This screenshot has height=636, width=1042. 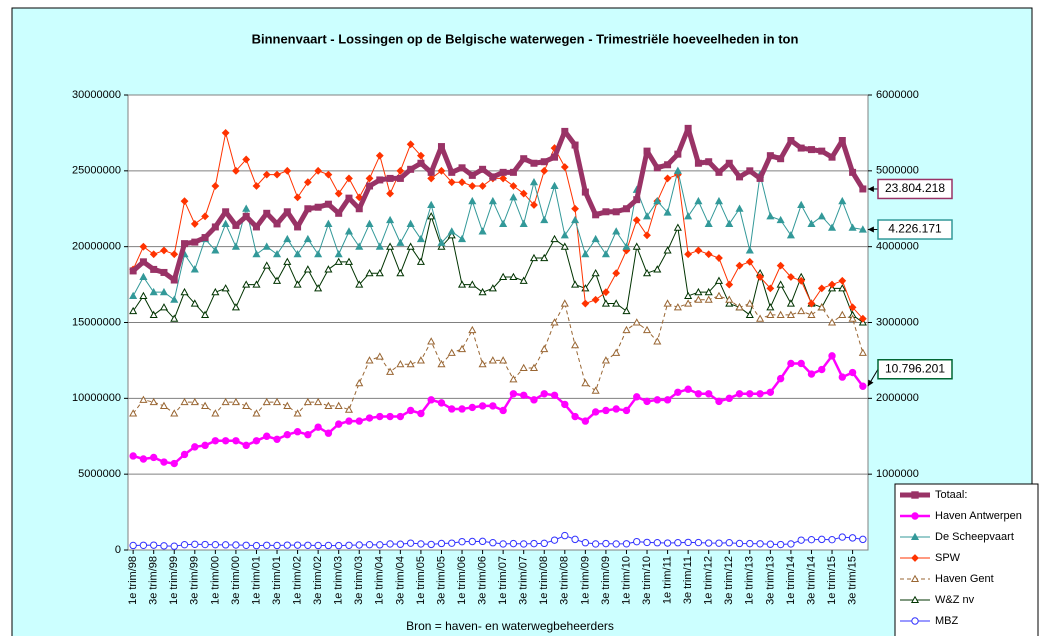 I want to click on x-tick-label: 3e trim/08, so click(x=565, y=580).